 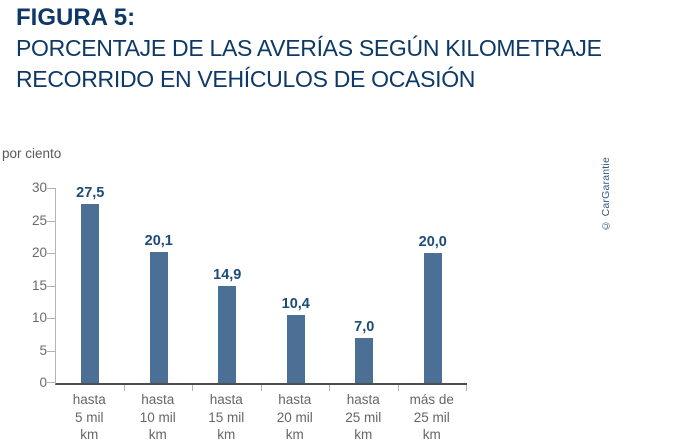 I want to click on x-axis-category-label: hasta 10 mil km, so click(x=158, y=417).